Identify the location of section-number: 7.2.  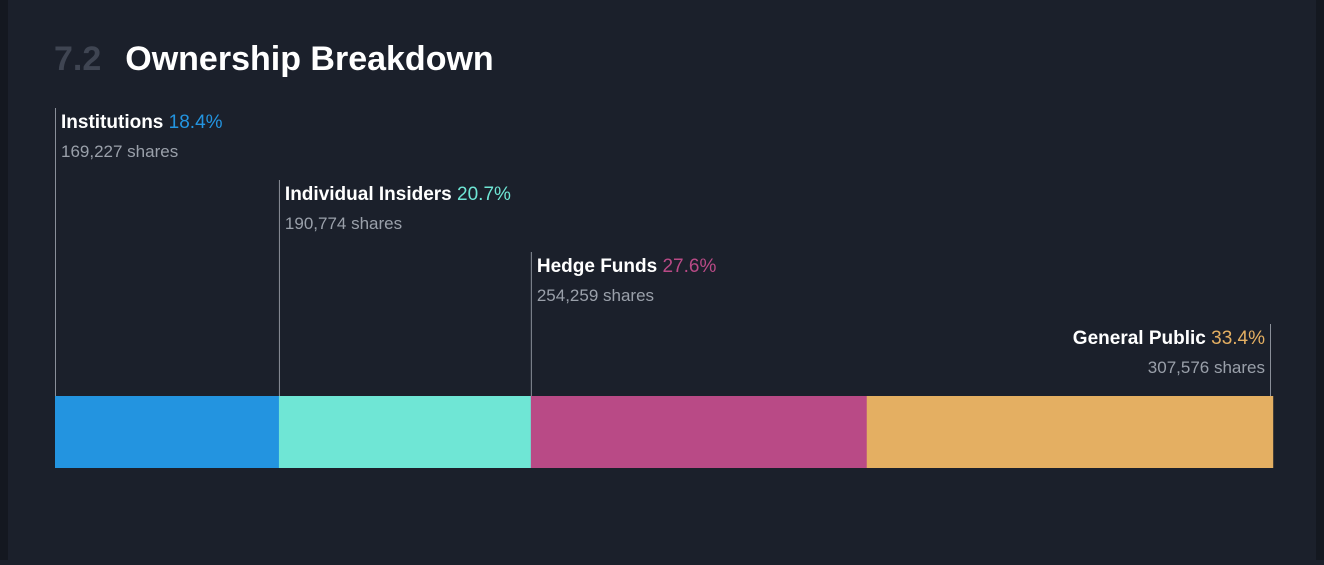
(78, 59).